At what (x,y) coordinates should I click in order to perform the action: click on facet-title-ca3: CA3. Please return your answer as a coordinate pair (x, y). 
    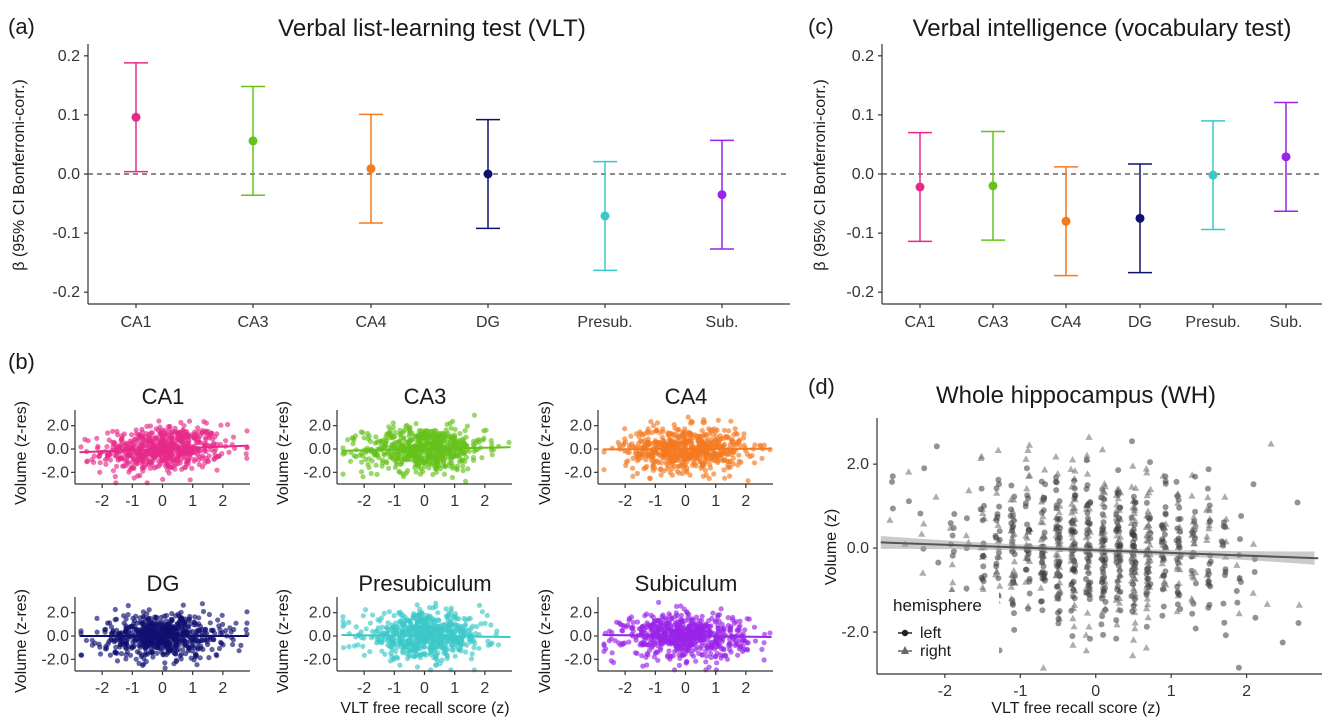
    Looking at the image, I should click on (425, 396).